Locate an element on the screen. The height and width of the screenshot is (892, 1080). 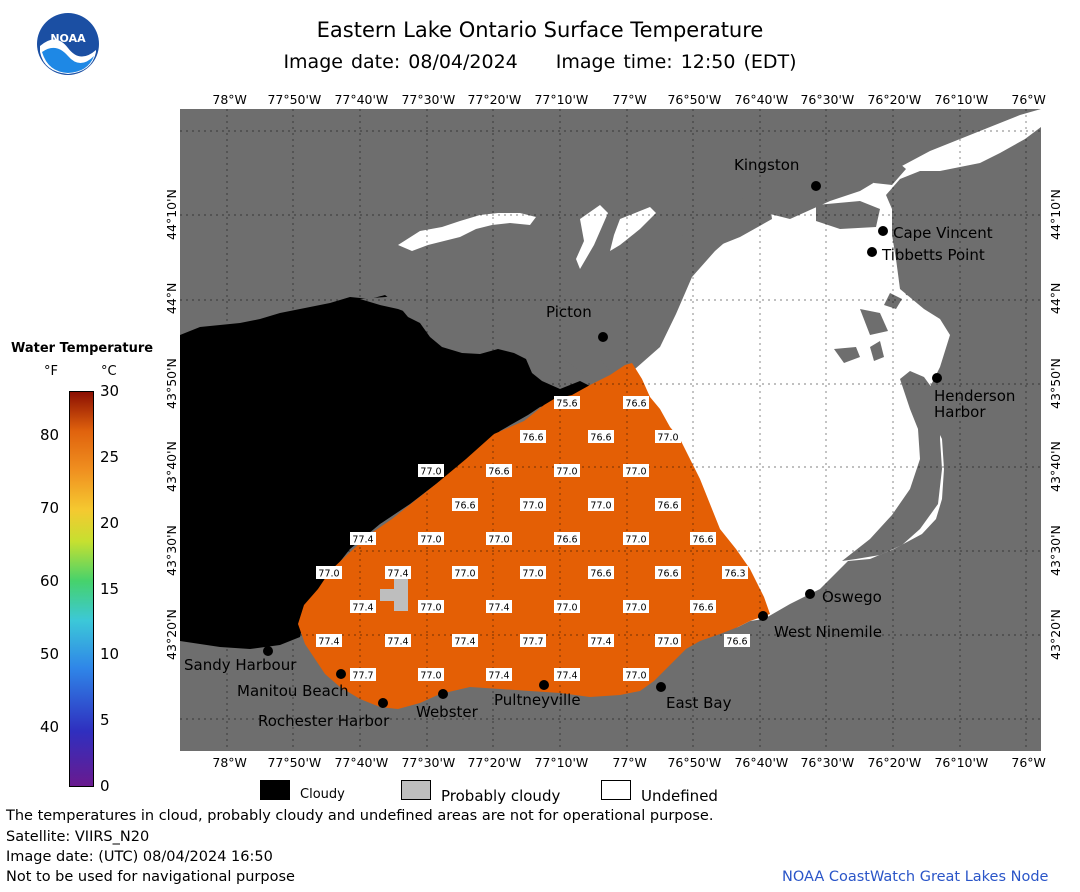
place-webster: Webster is located at coordinates (447, 705).